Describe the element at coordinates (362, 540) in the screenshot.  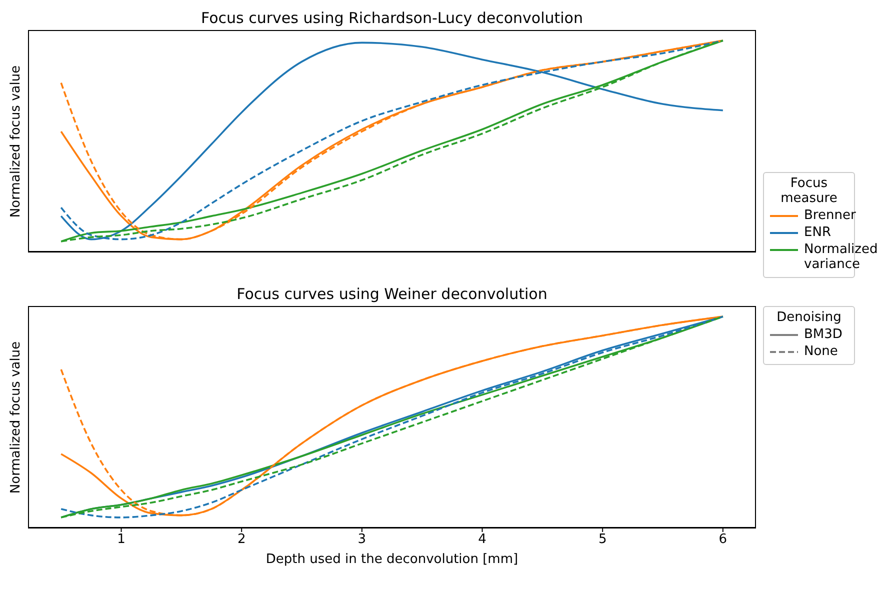
I see `x-tick-label: 3` at that location.